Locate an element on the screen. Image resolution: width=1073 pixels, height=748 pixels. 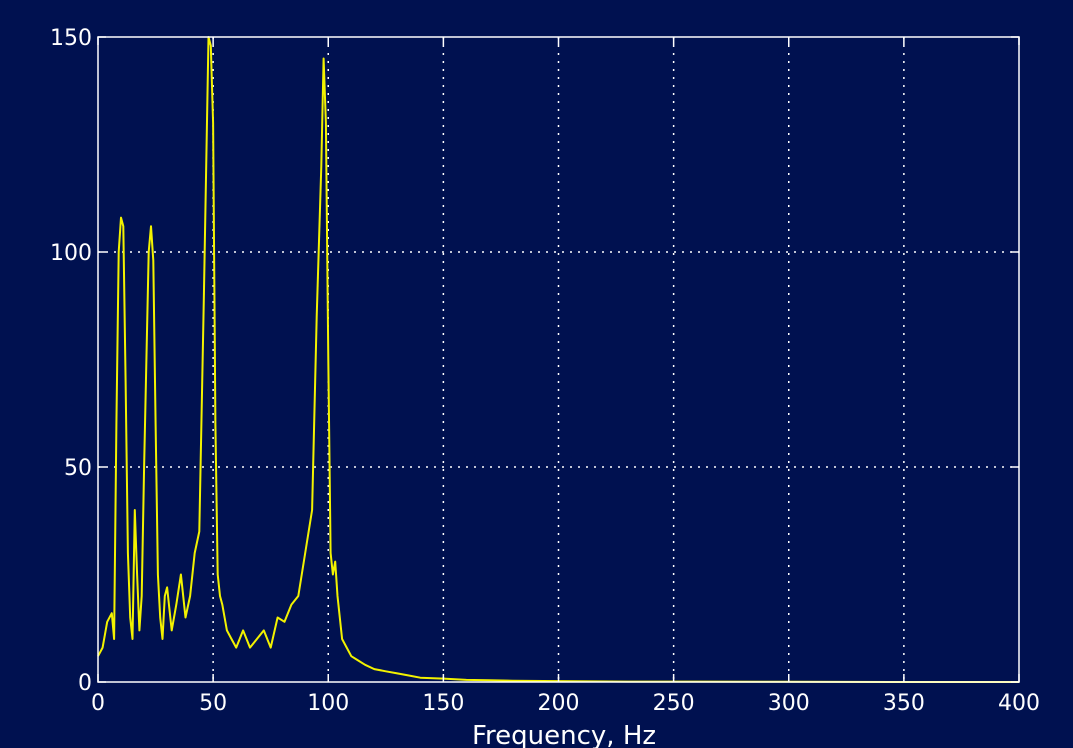
y-tick-label-150: 150 is located at coordinates (71, 38).